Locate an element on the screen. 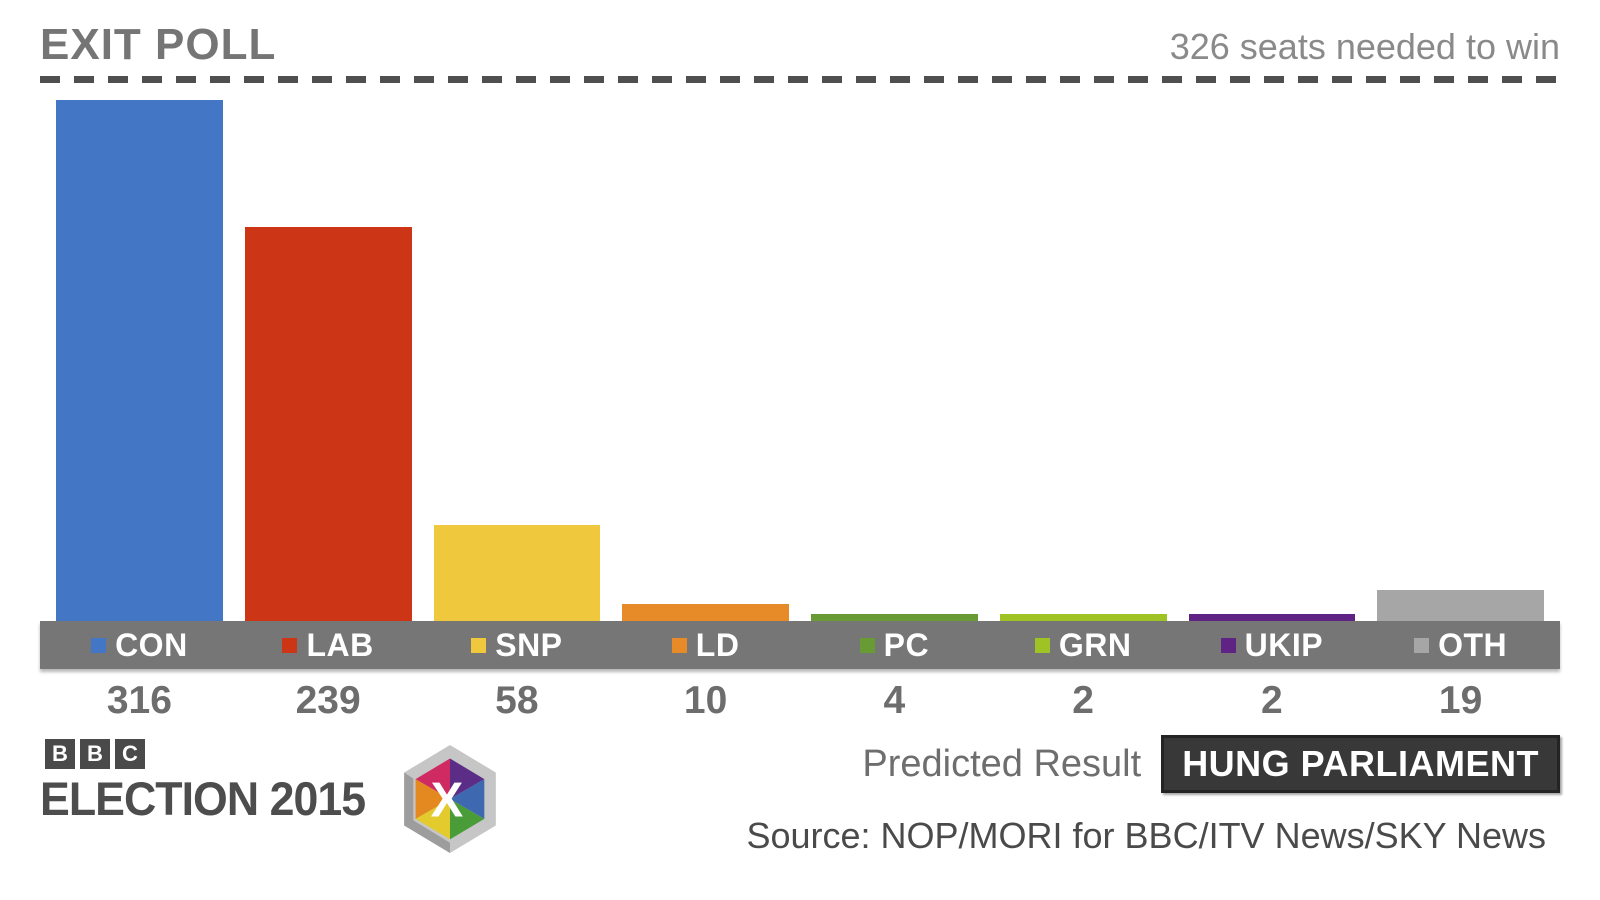  value-oth: 19 is located at coordinates (1460, 700).